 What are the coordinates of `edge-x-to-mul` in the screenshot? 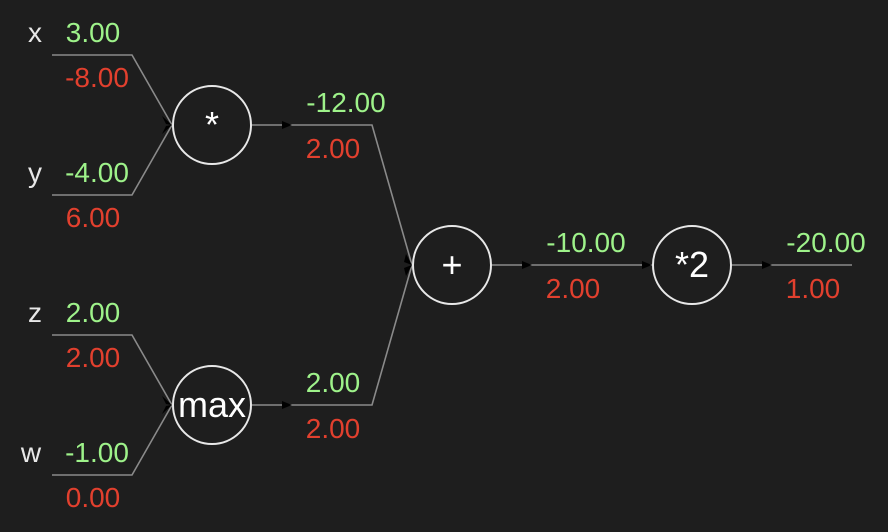 It's located at (112, 90).